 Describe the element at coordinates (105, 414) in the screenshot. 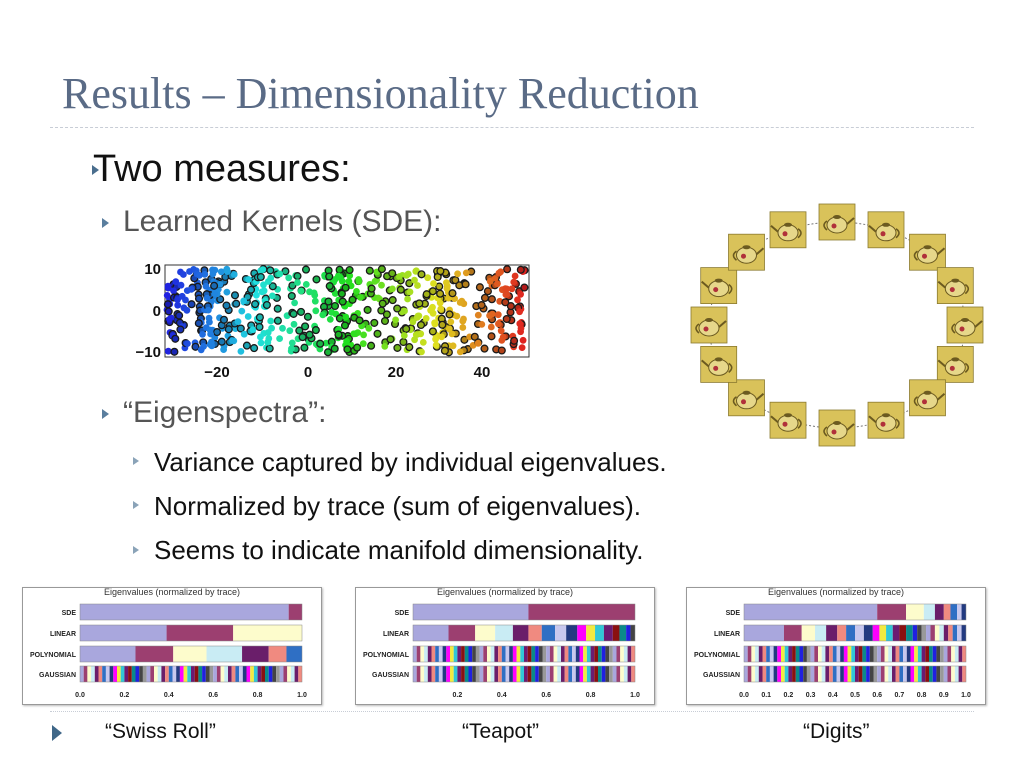

I see `bullet-icon` at that location.